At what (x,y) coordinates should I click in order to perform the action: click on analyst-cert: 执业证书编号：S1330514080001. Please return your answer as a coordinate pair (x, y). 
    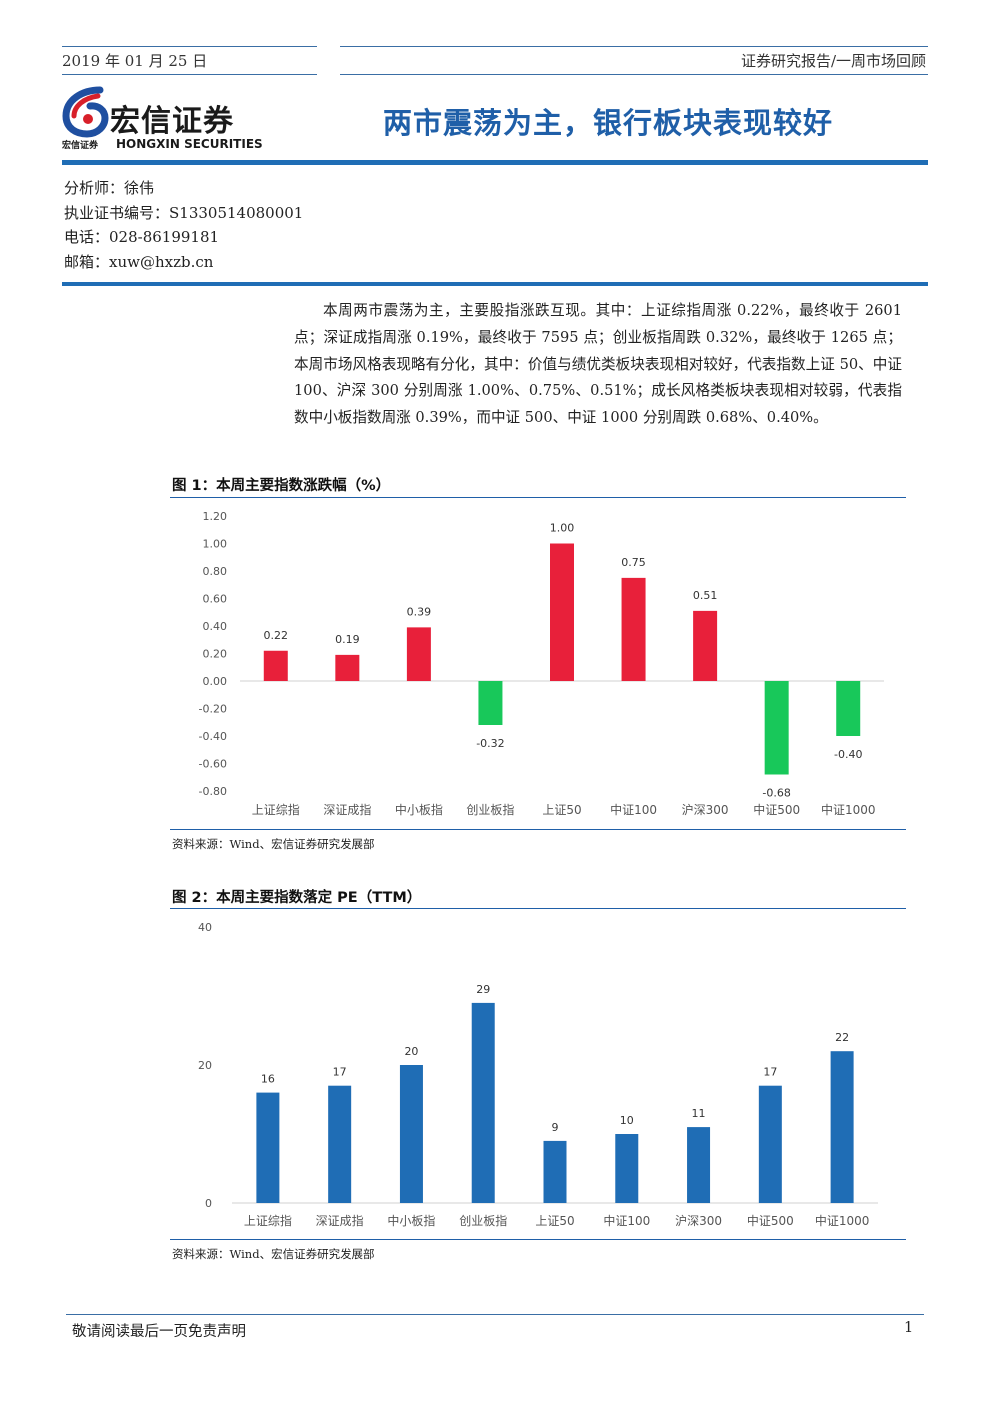
    Looking at the image, I should click on (184, 212).